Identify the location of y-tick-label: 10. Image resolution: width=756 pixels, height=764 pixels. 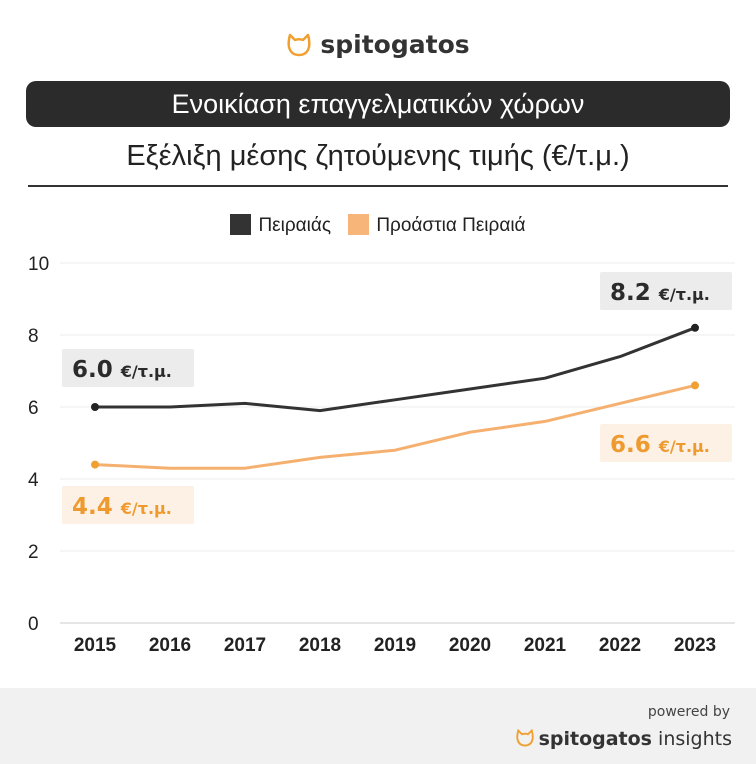
(38, 264).